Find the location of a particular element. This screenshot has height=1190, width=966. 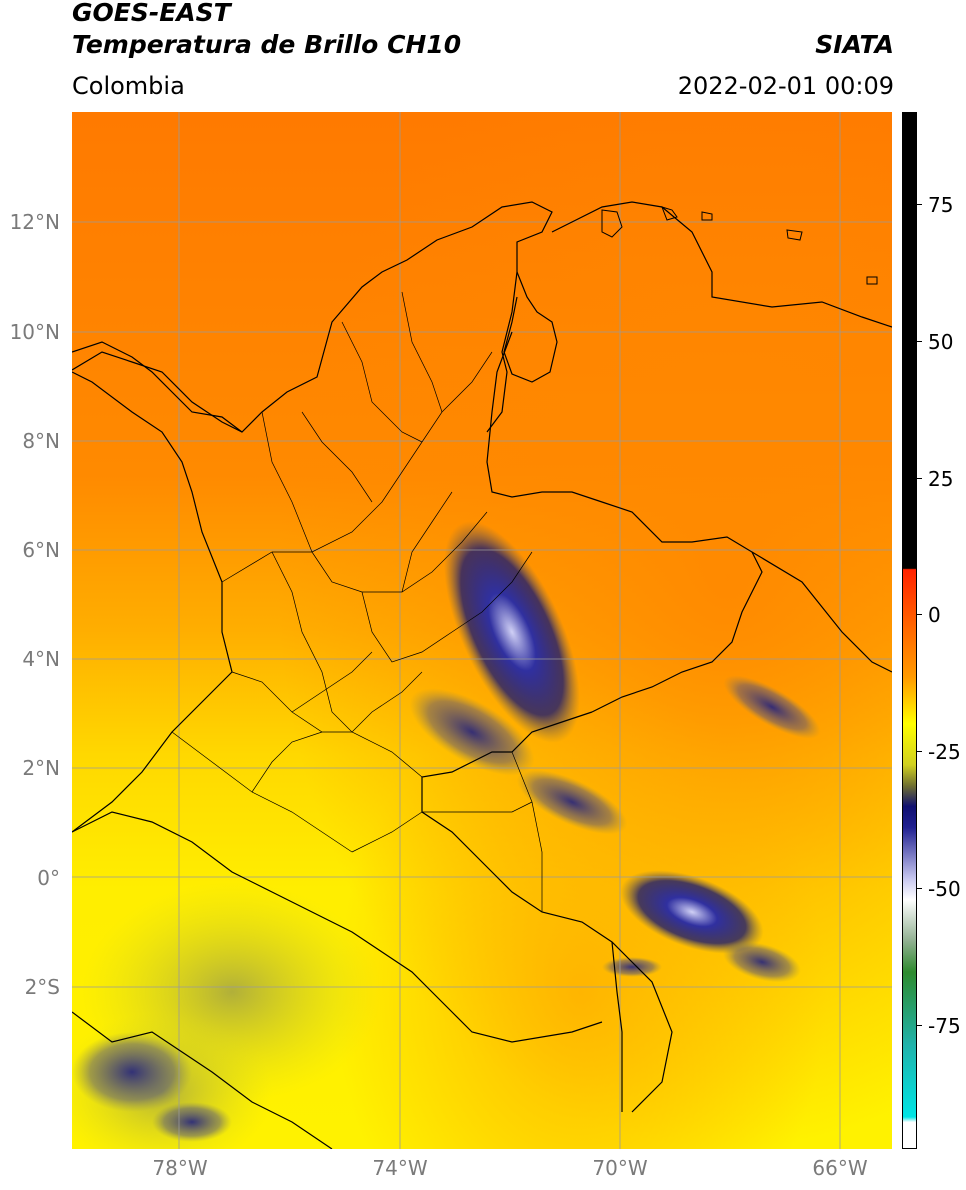

lat-label-2n: 2°N is located at coordinates (41, 768).